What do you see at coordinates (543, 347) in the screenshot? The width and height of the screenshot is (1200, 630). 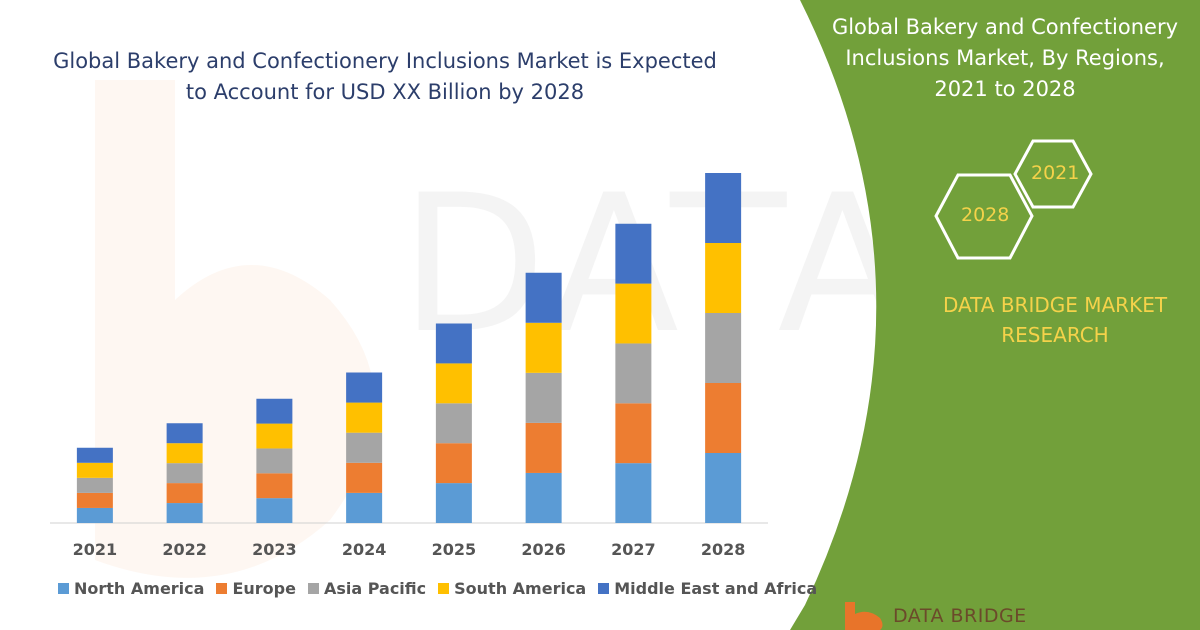 I see `bar-2026-south-america` at bounding box center [543, 347].